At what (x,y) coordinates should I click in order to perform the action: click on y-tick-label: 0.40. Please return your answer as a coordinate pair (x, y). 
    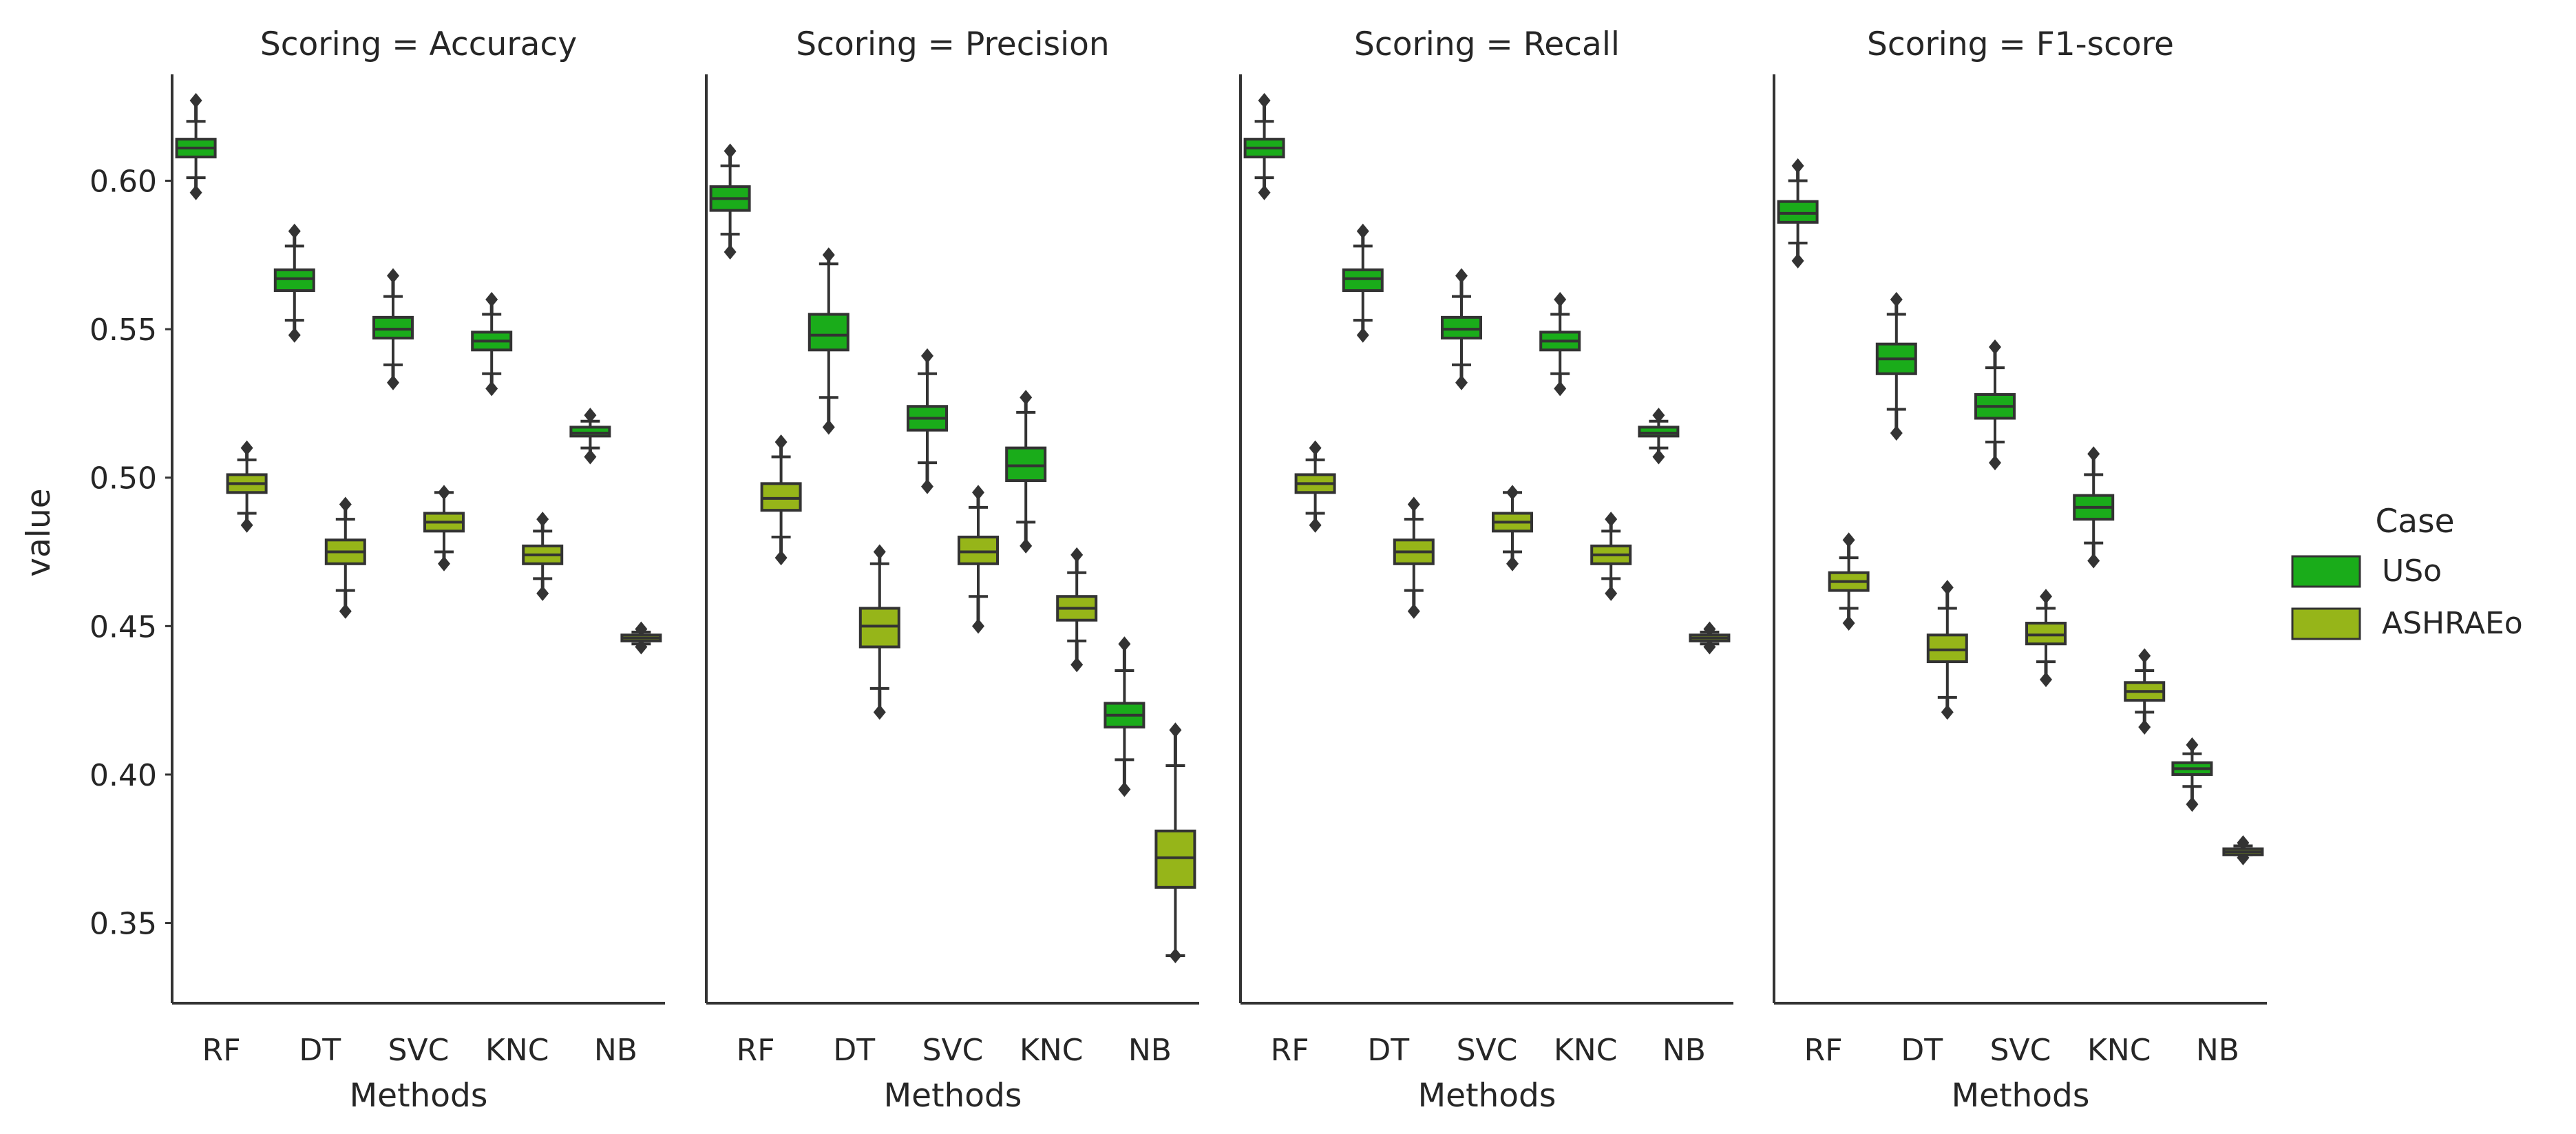
    Looking at the image, I should click on (123, 775).